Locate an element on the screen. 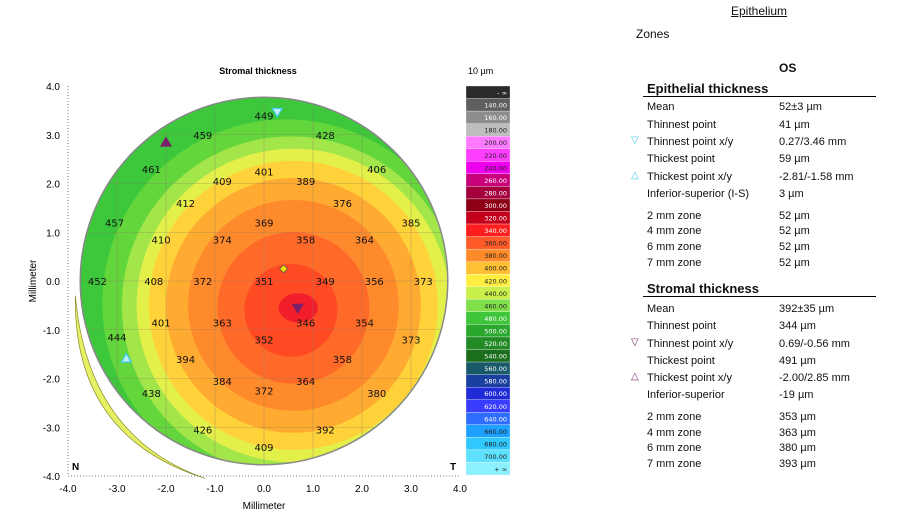  scale-step-label: 200.00 is located at coordinates (495, 143).